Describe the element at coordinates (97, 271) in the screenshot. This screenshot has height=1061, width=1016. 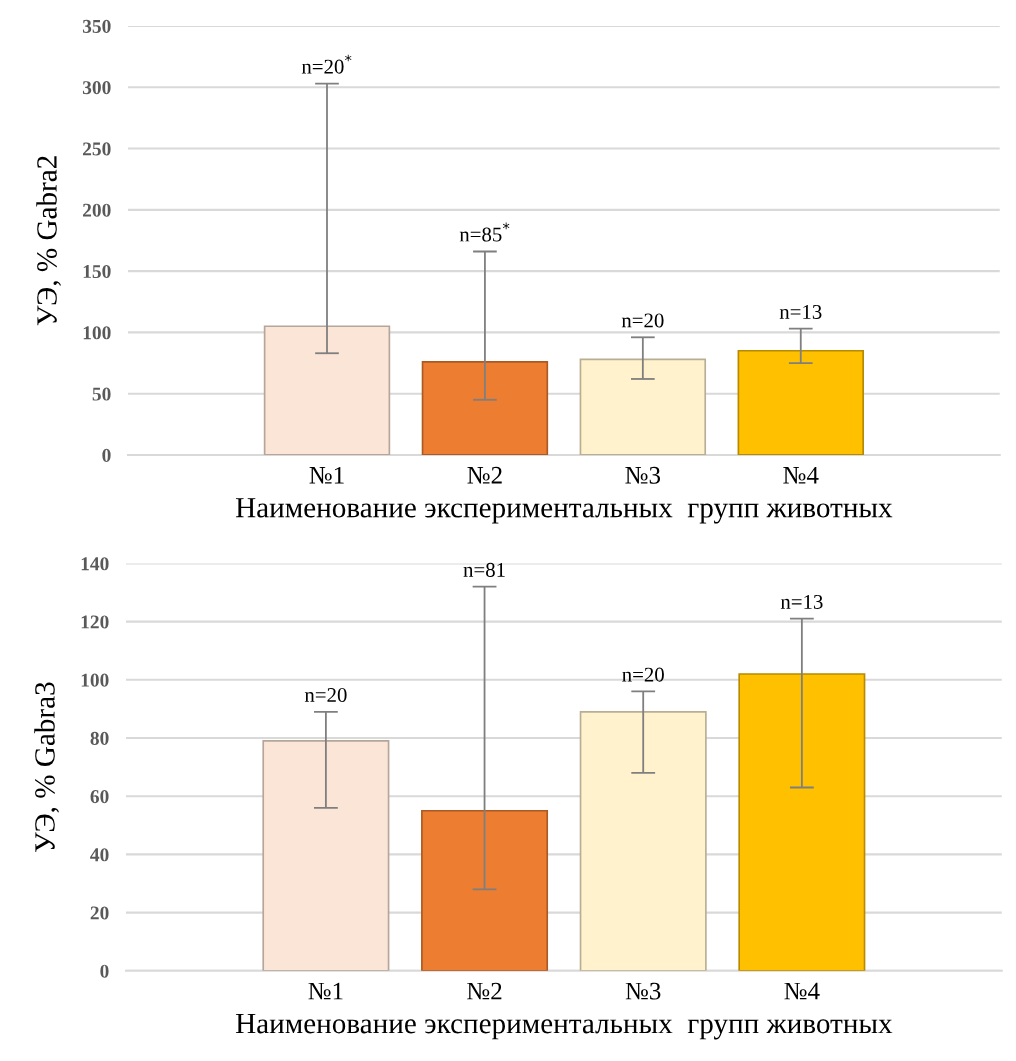
I see `y-tick-label: 150` at that location.